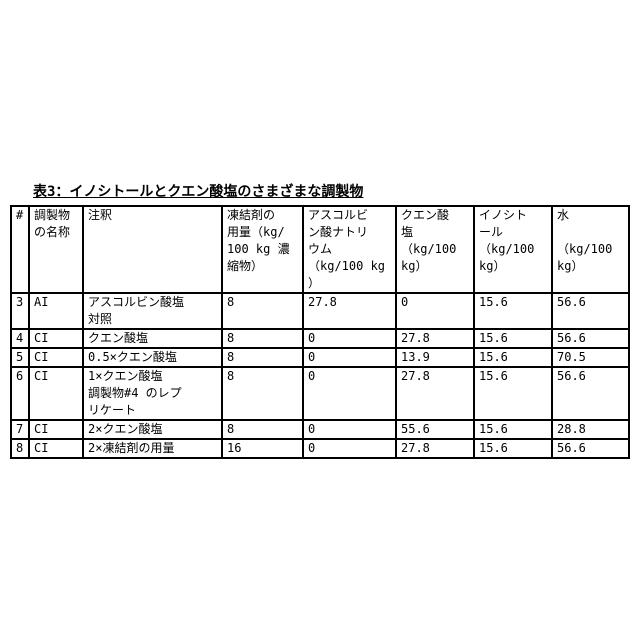 The width and height of the screenshot is (640, 640). I want to click on table-row: 7 CI 2×クエン酸塩 8 0 55.6 15.6 28.8, so click(320, 429).